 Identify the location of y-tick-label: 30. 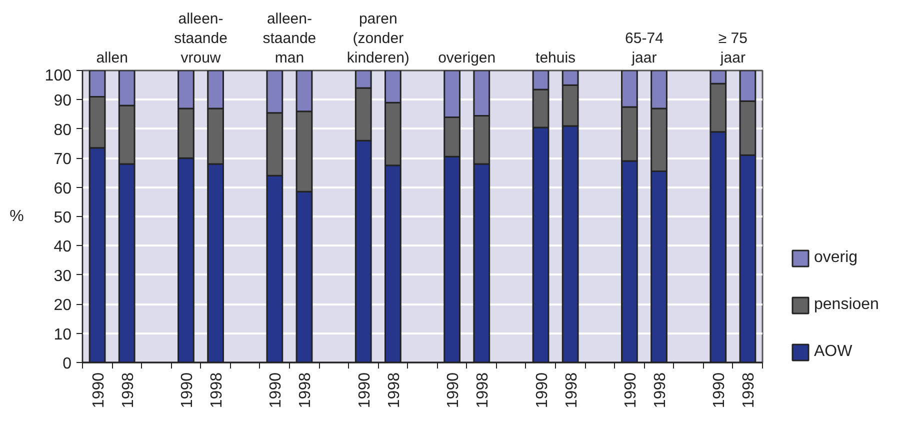
(63, 276).